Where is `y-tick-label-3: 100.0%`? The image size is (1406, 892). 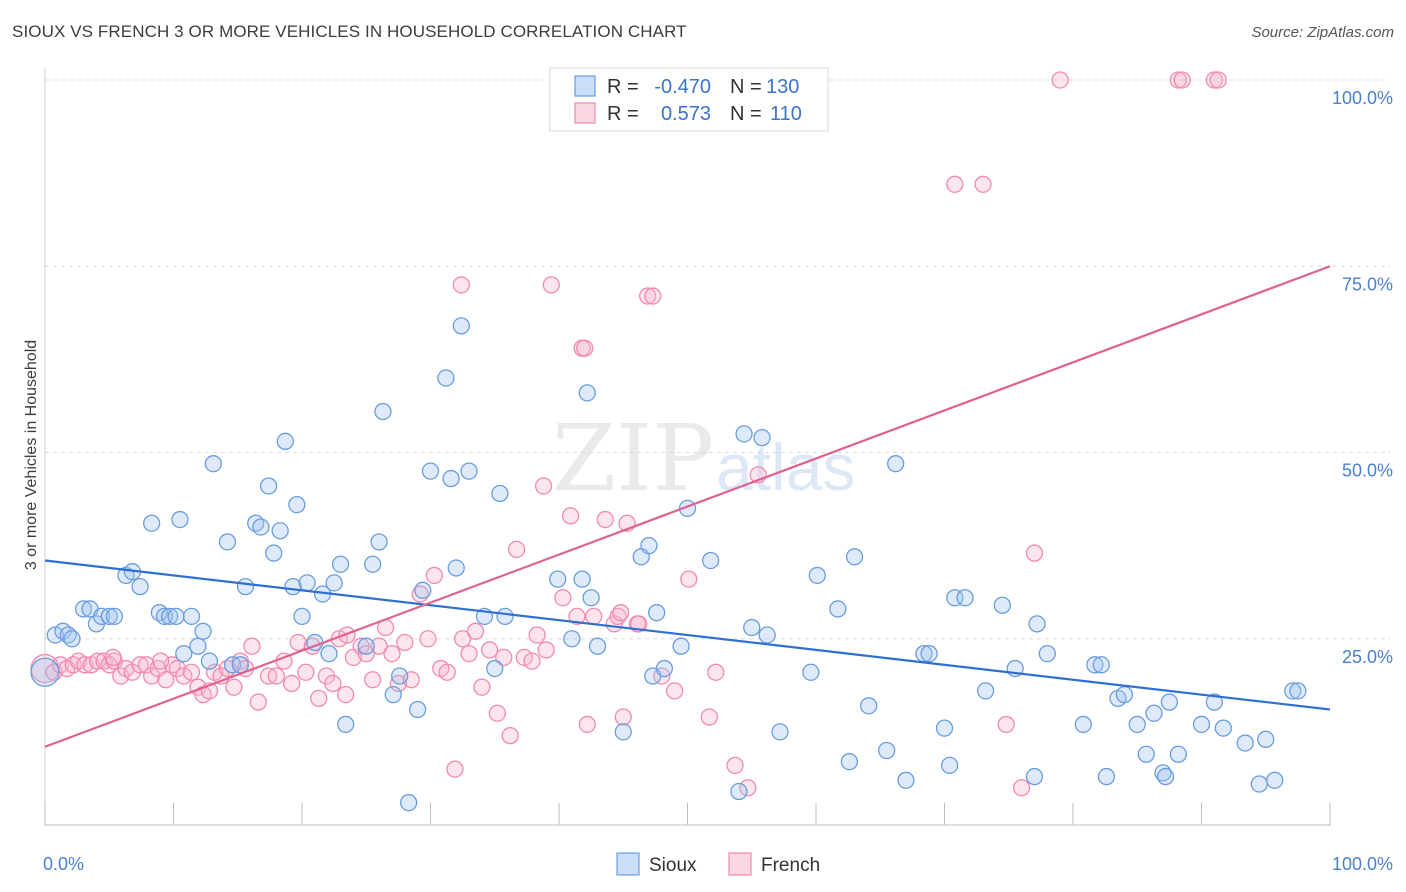
y-tick-label-3: 100.0% is located at coordinates (1362, 98).